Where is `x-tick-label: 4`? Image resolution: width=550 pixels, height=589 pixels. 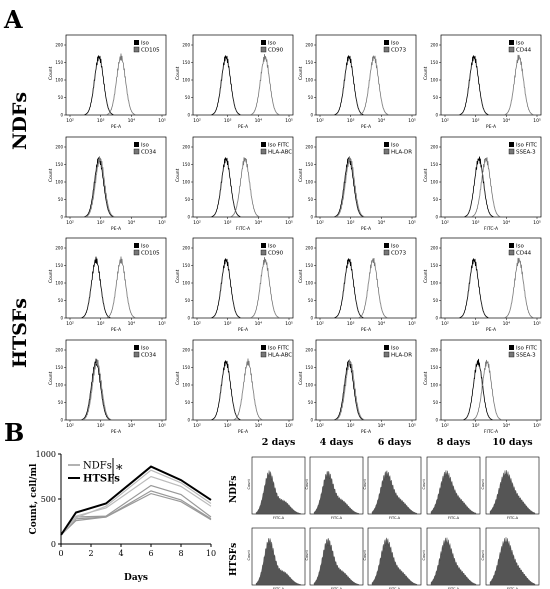
x-tick-label: 4 is located at coordinates (120, 553).